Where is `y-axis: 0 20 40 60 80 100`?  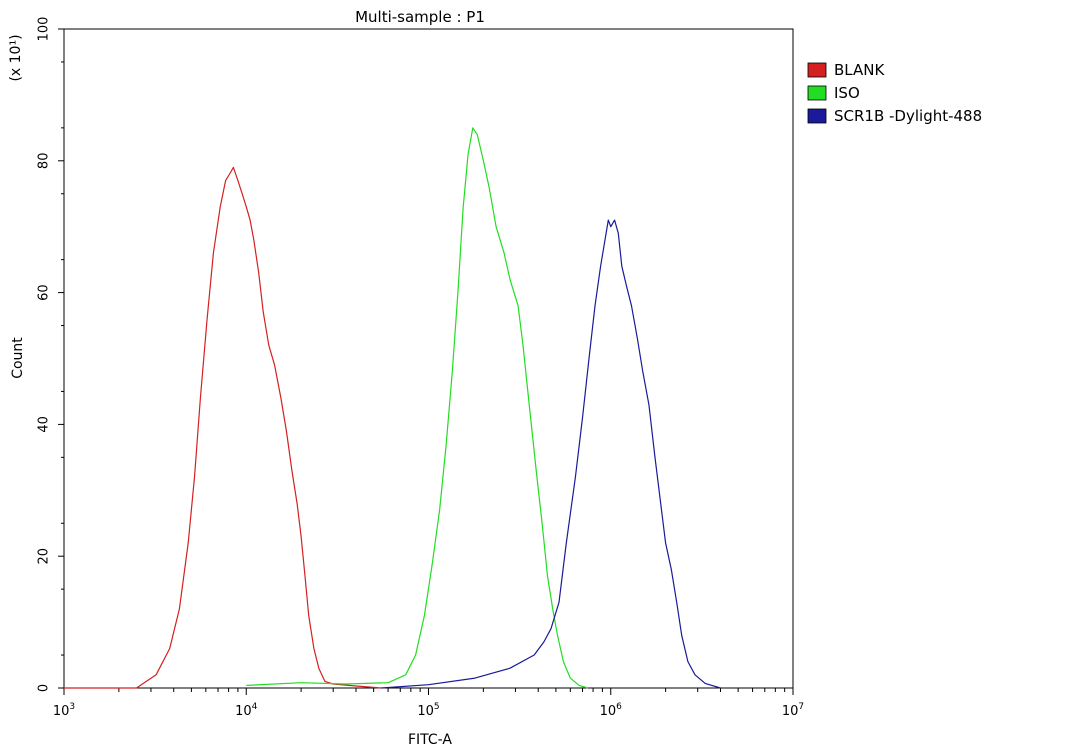 y-axis: 0 20 40 60 80 100 is located at coordinates (50, 354).